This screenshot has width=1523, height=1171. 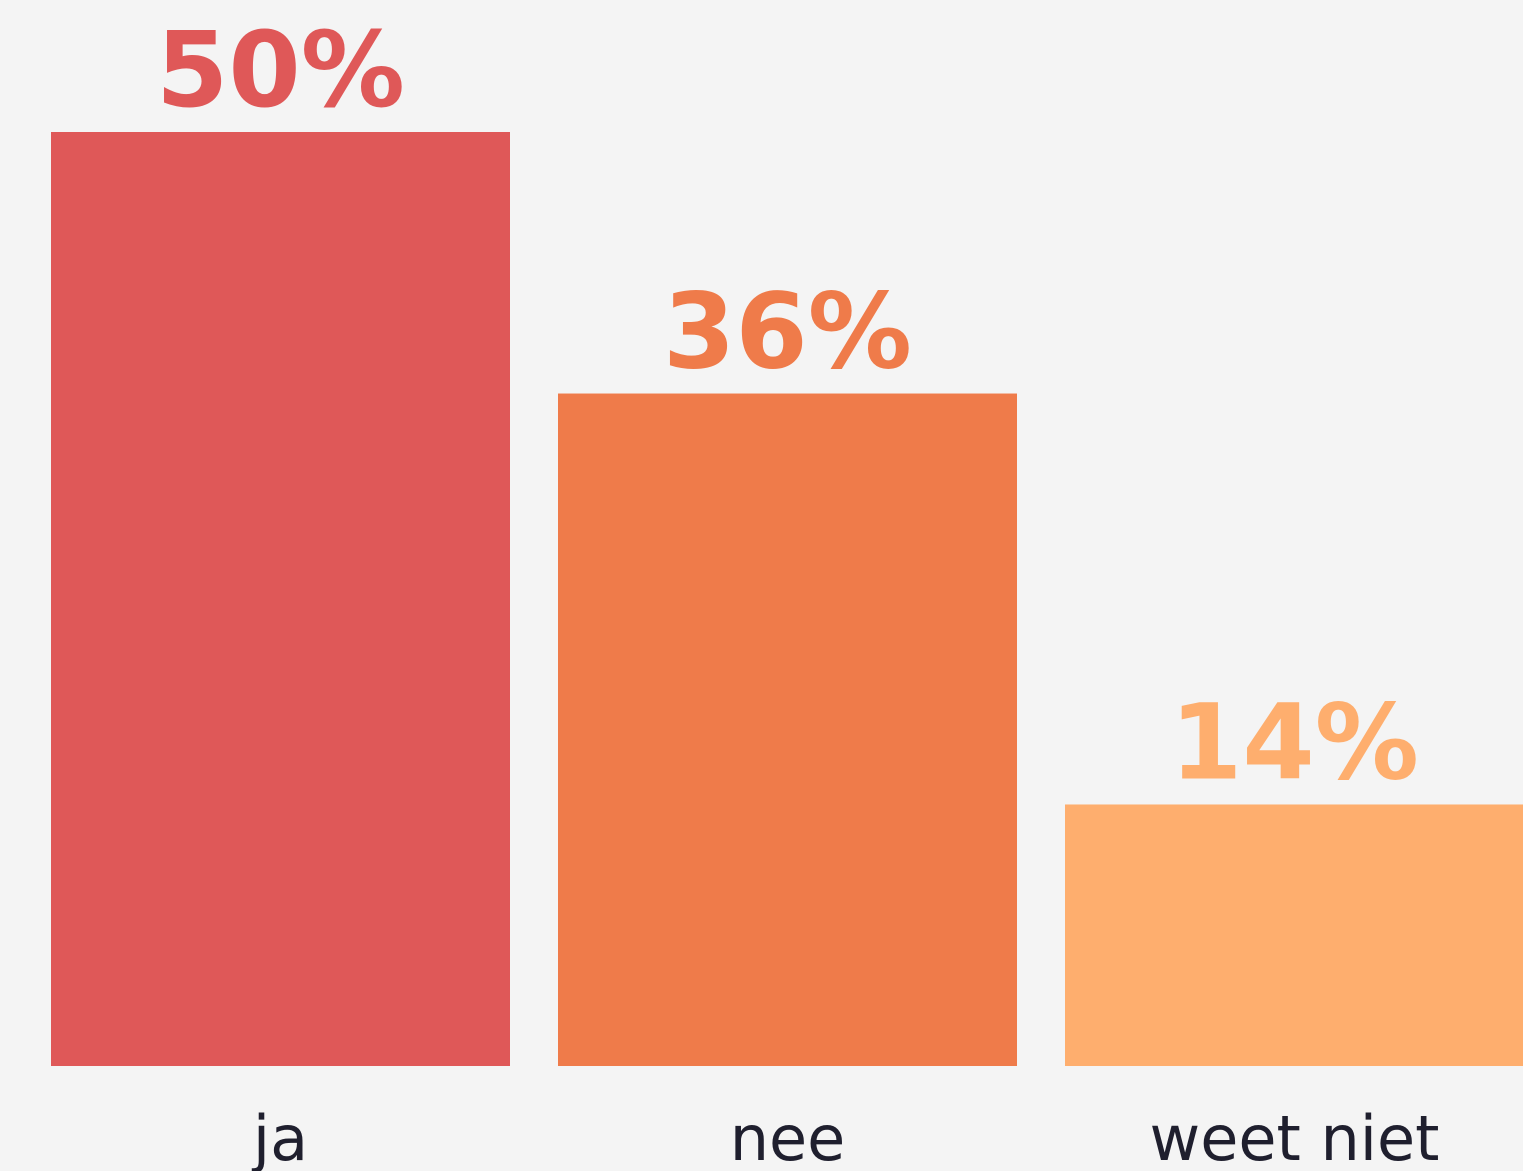 What do you see at coordinates (280, 70) in the screenshot?
I see `value-label: 50%` at bounding box center [280, 70].